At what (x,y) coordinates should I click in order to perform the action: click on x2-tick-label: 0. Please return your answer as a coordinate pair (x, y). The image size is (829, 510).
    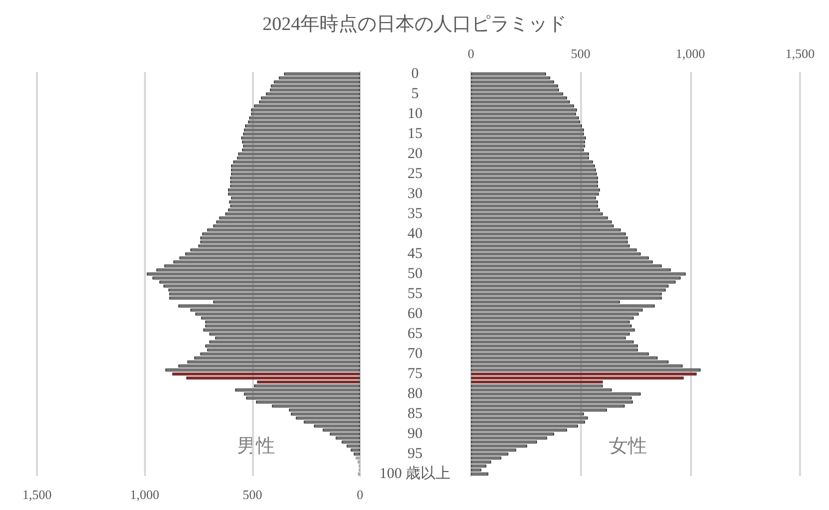
    Looking at the image, I should click on (471, 53).